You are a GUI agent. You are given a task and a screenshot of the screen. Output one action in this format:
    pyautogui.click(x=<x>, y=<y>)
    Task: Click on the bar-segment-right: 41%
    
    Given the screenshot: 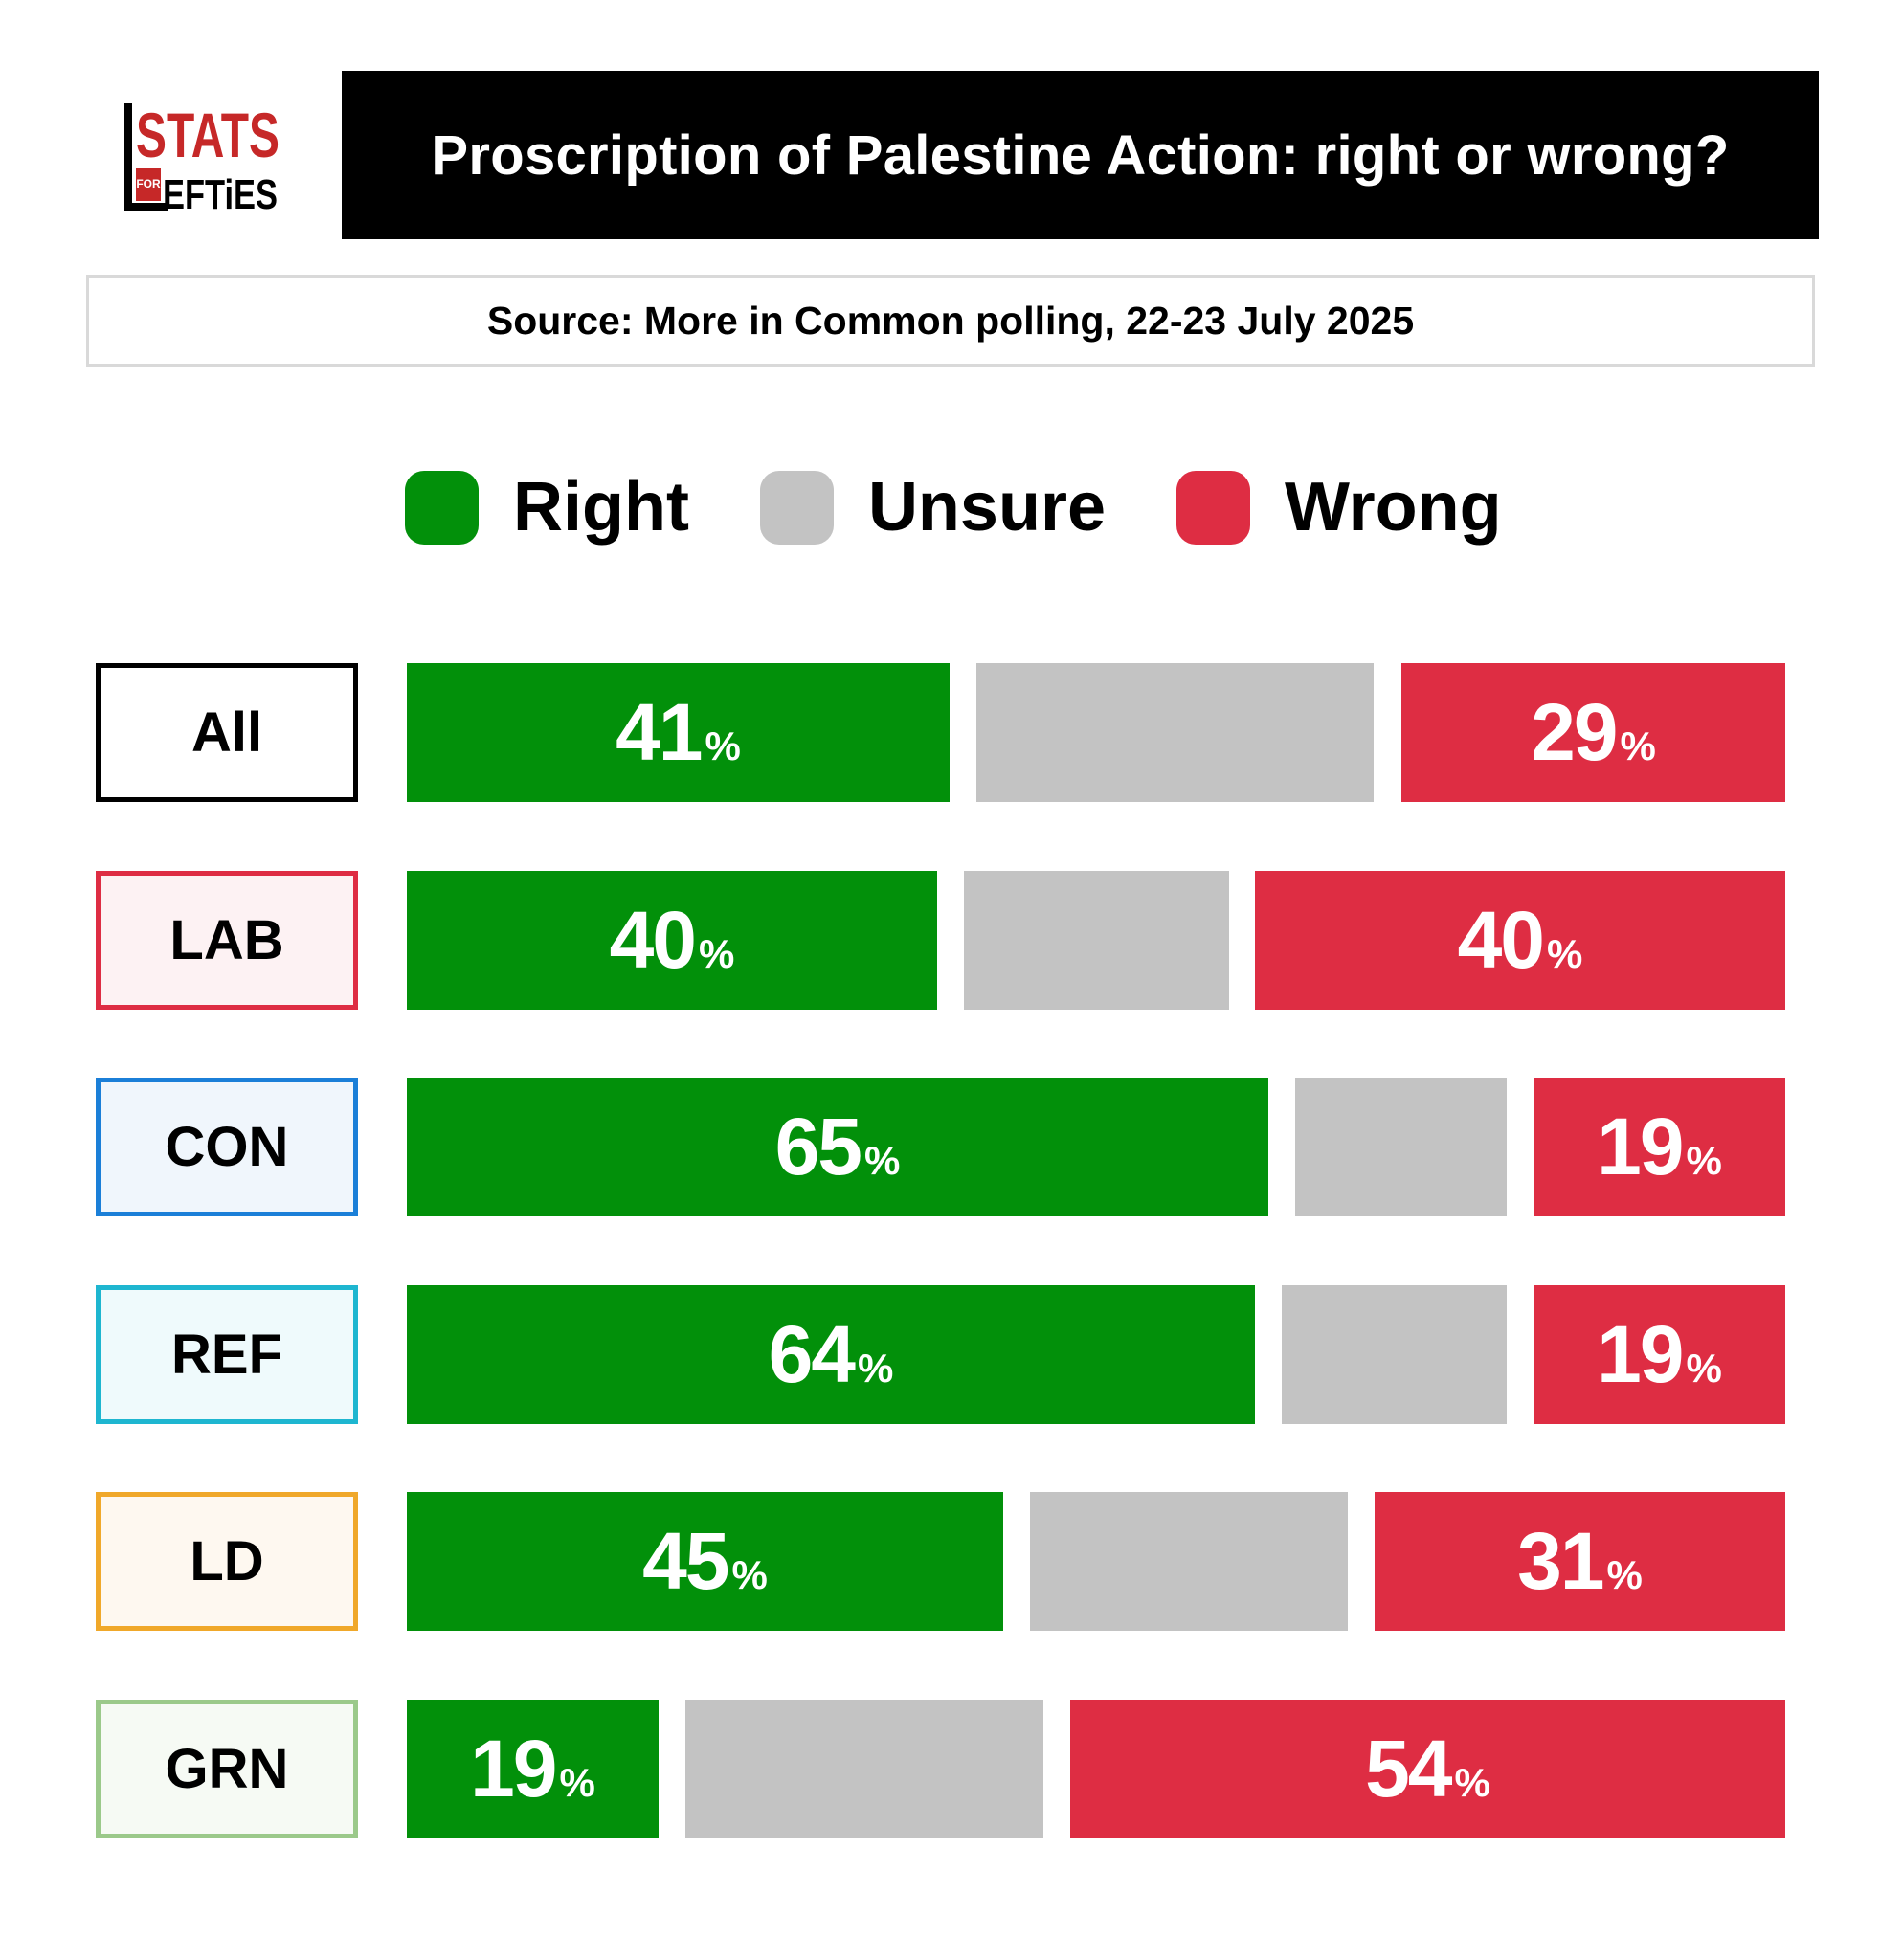 What is the action you would take?
    pyautogui.click(x=678, y=732)
    